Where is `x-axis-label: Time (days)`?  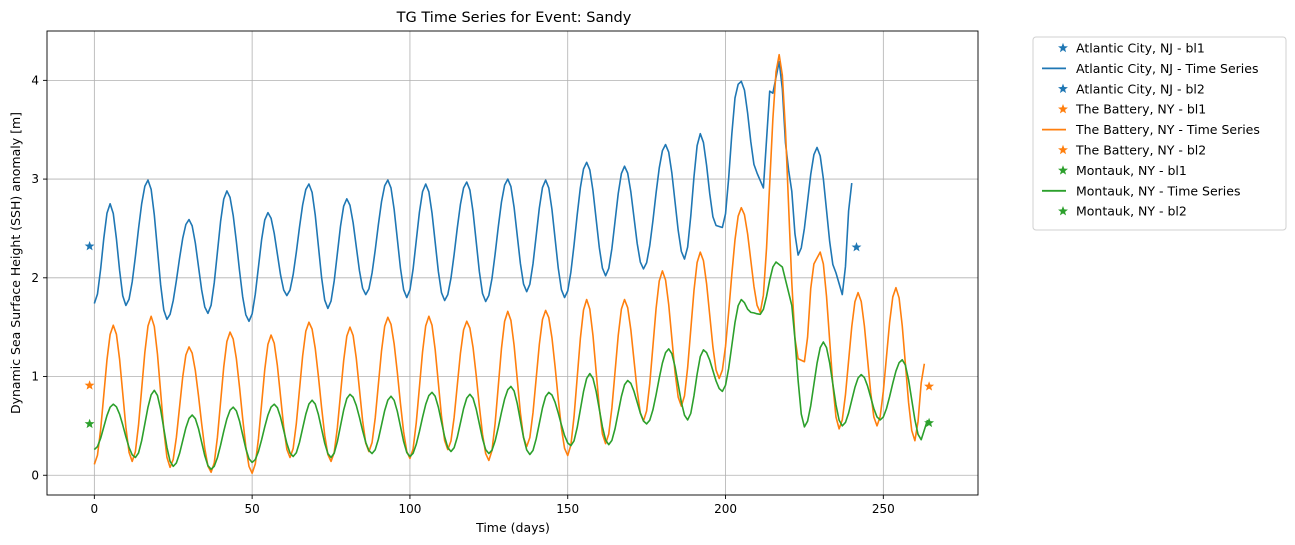
x-axis-label: Time (days) is located at coordinates (512, 527).